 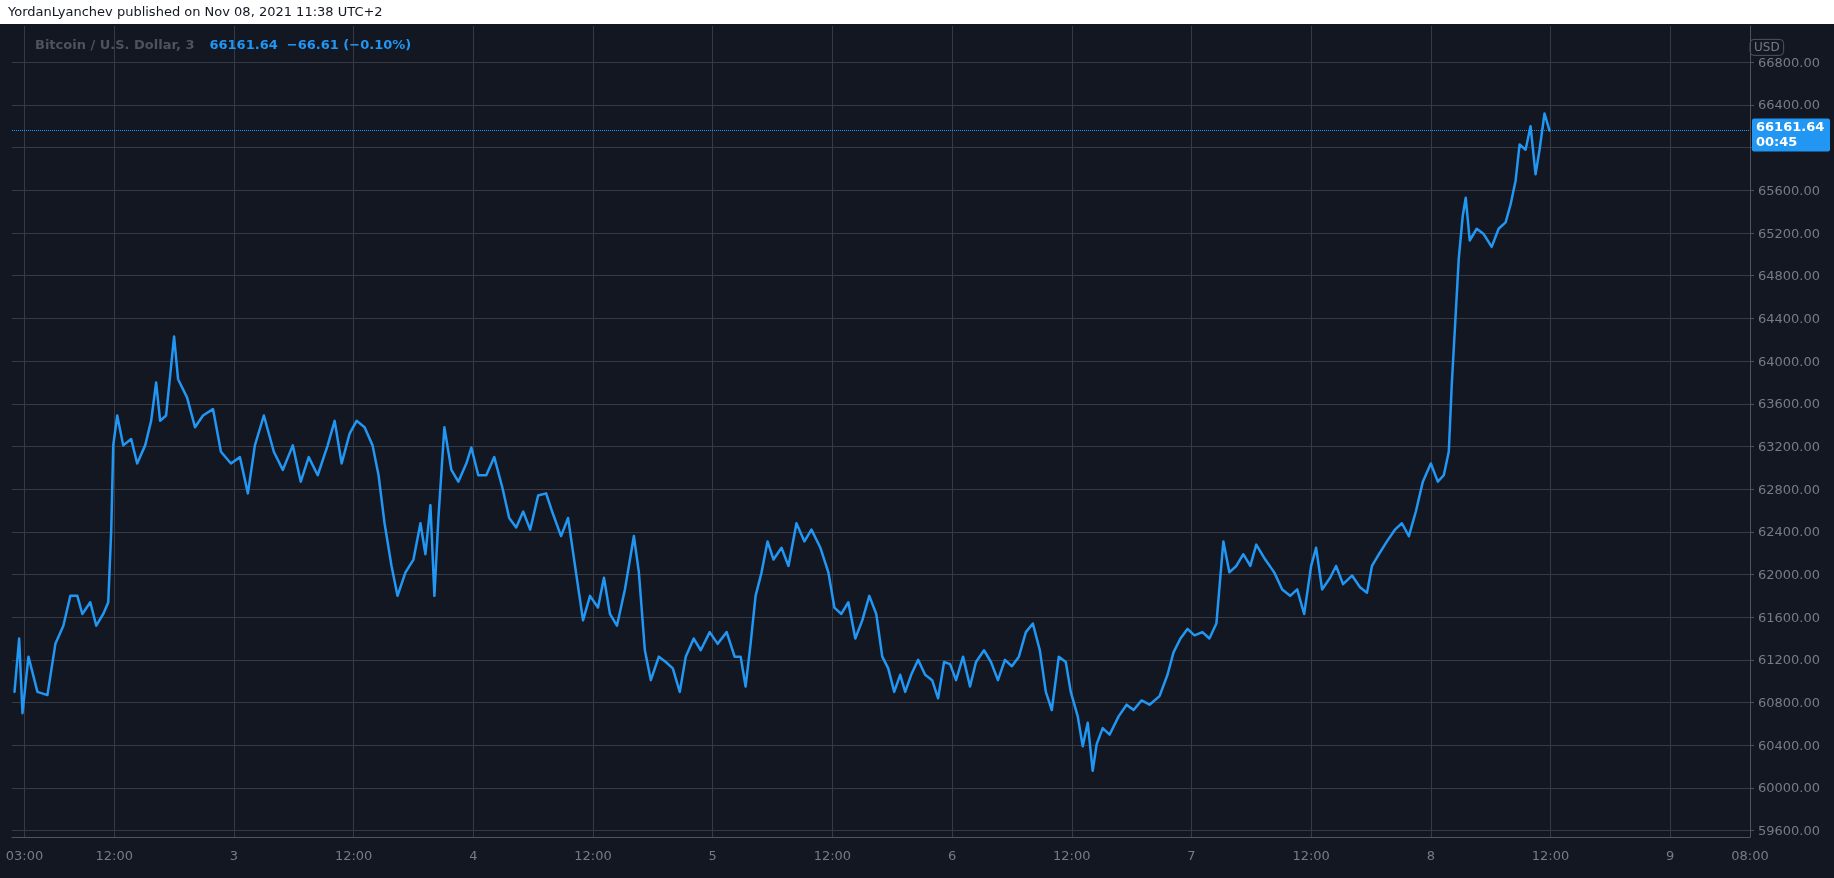 I want to click on y-tick-label: 62000.00, so click(x=1789, y=574).